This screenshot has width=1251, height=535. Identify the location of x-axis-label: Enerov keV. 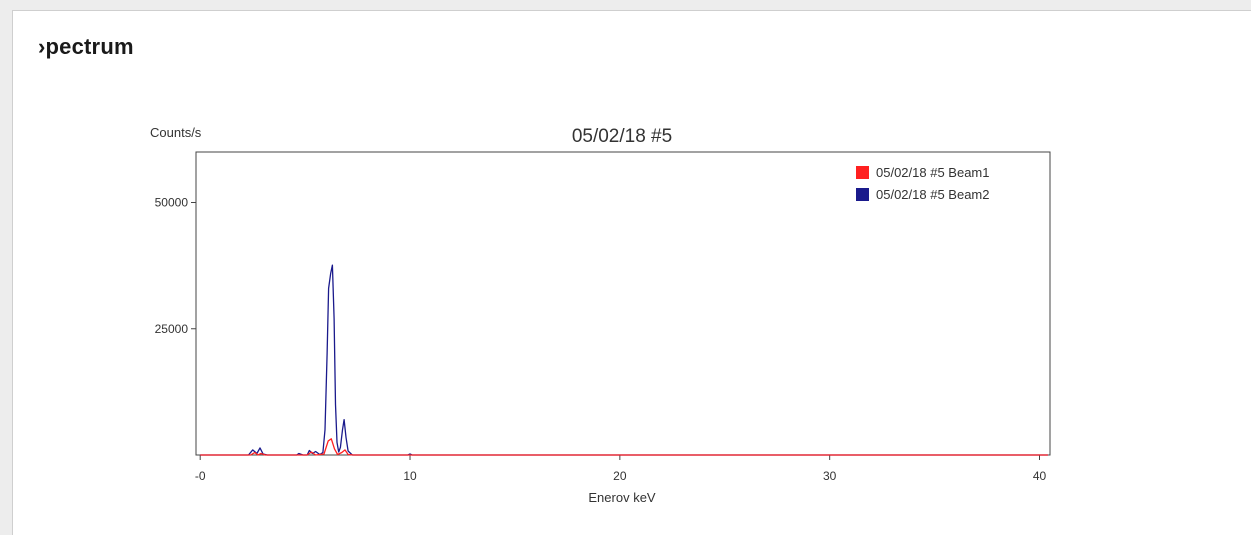
(622, 497).